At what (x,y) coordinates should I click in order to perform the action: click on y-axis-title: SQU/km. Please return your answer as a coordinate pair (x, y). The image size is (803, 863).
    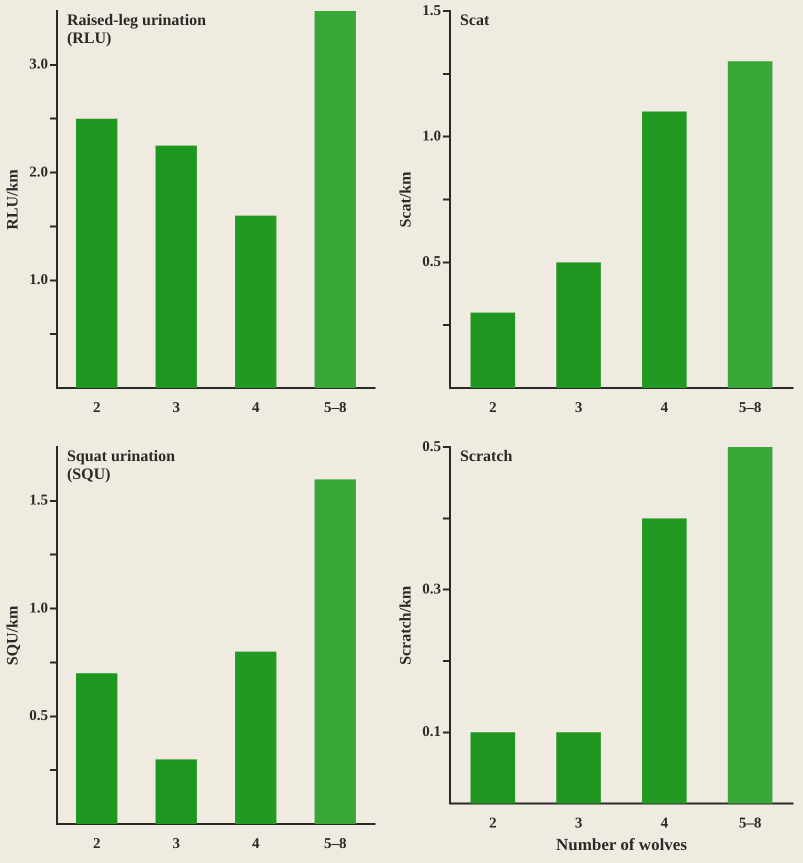
    Looking at the image, I should click on (13, 635).